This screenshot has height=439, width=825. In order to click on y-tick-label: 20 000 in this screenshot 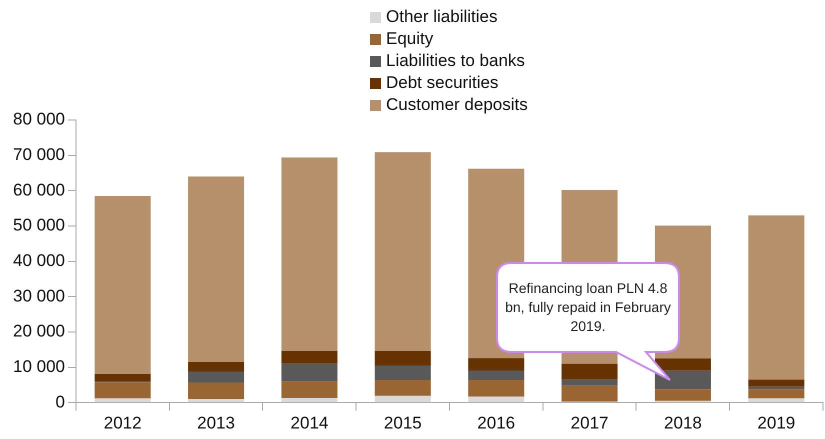, I will do `click(38, 331)`.